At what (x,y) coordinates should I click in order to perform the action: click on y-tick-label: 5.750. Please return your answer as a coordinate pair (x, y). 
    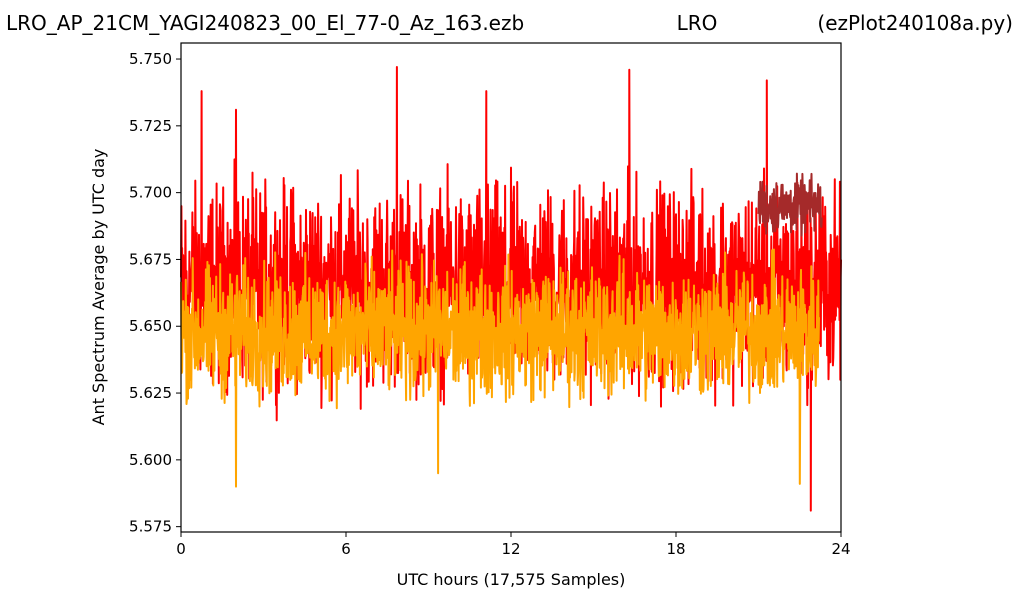
    Looking at the image, I should click on (150, 59).